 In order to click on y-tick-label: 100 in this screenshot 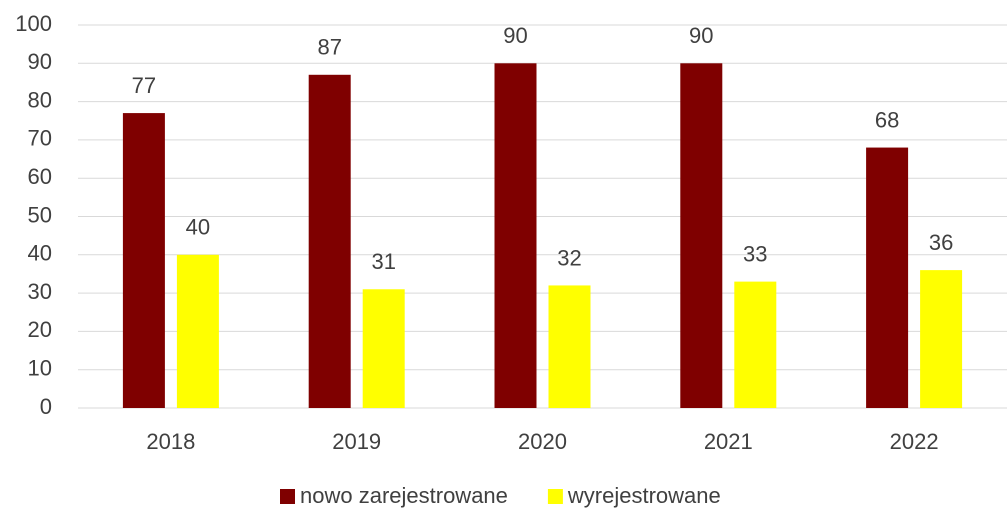, I will do `click(33, 23)`.